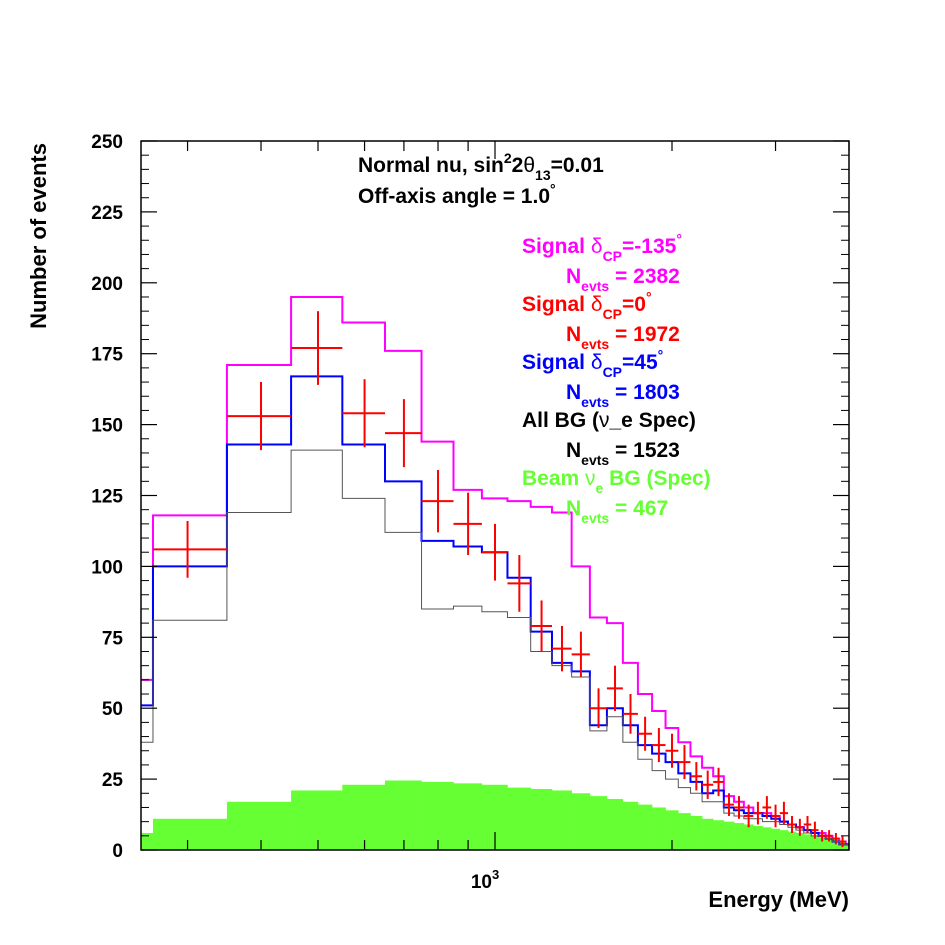 The height and width of the screenshot is (945, 945). I want to click on x-axis-label: Energy (MeV), so click(778, 899).